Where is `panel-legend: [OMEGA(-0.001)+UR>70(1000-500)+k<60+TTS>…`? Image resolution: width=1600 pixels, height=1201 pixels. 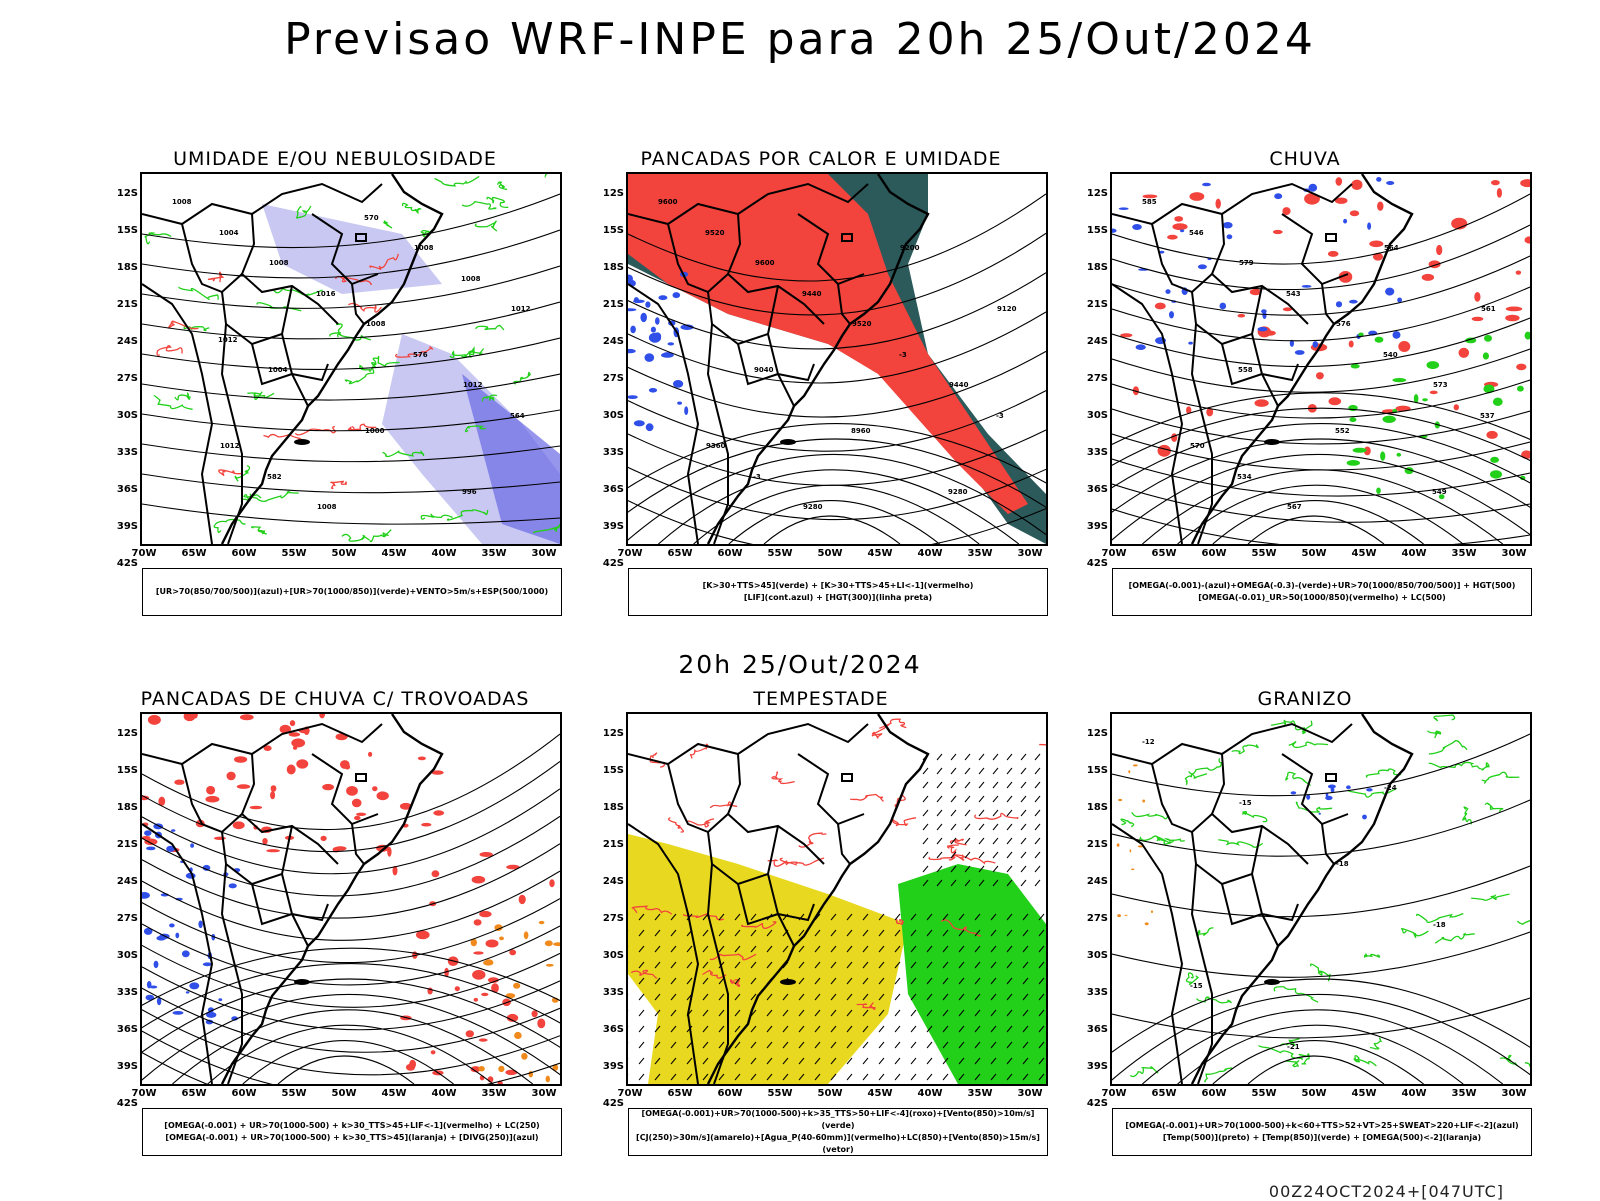 panel-legend: [OMEGA(-0.001)+UR>70(1000-500)+k<60+TTS>… is located at coordinates (1322, 1132).